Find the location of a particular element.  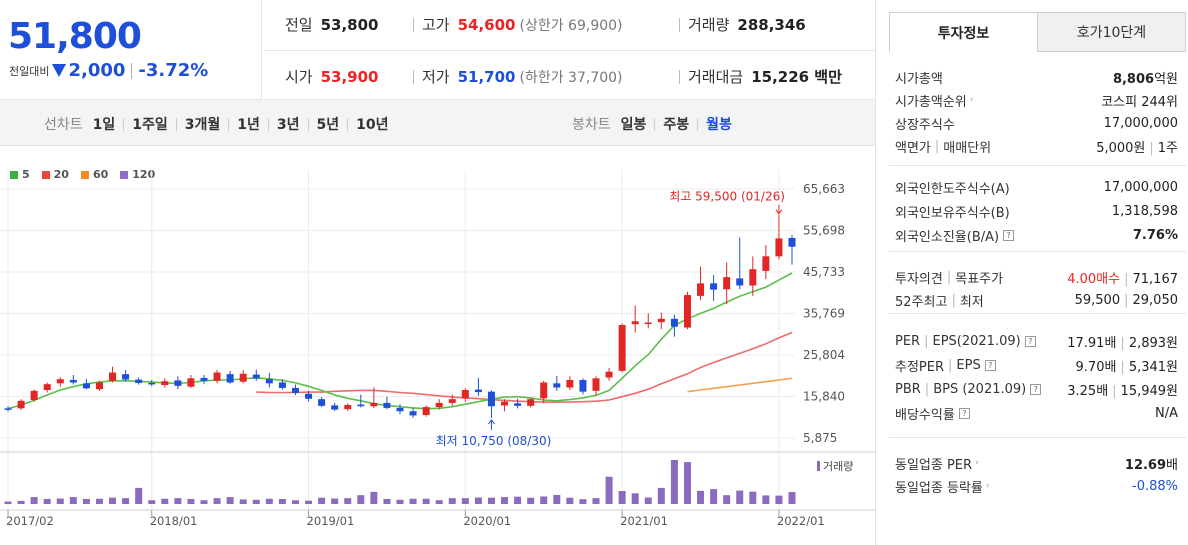

foreign-ratio-row: 외국인소진율(B/A)? 7.76% is located at coordinates (1036, 235).